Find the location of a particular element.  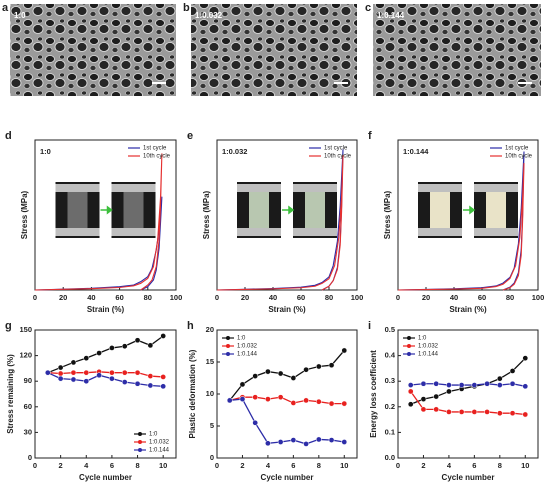

y-tick-label: 0.5 is located at coordinates (390, 329).